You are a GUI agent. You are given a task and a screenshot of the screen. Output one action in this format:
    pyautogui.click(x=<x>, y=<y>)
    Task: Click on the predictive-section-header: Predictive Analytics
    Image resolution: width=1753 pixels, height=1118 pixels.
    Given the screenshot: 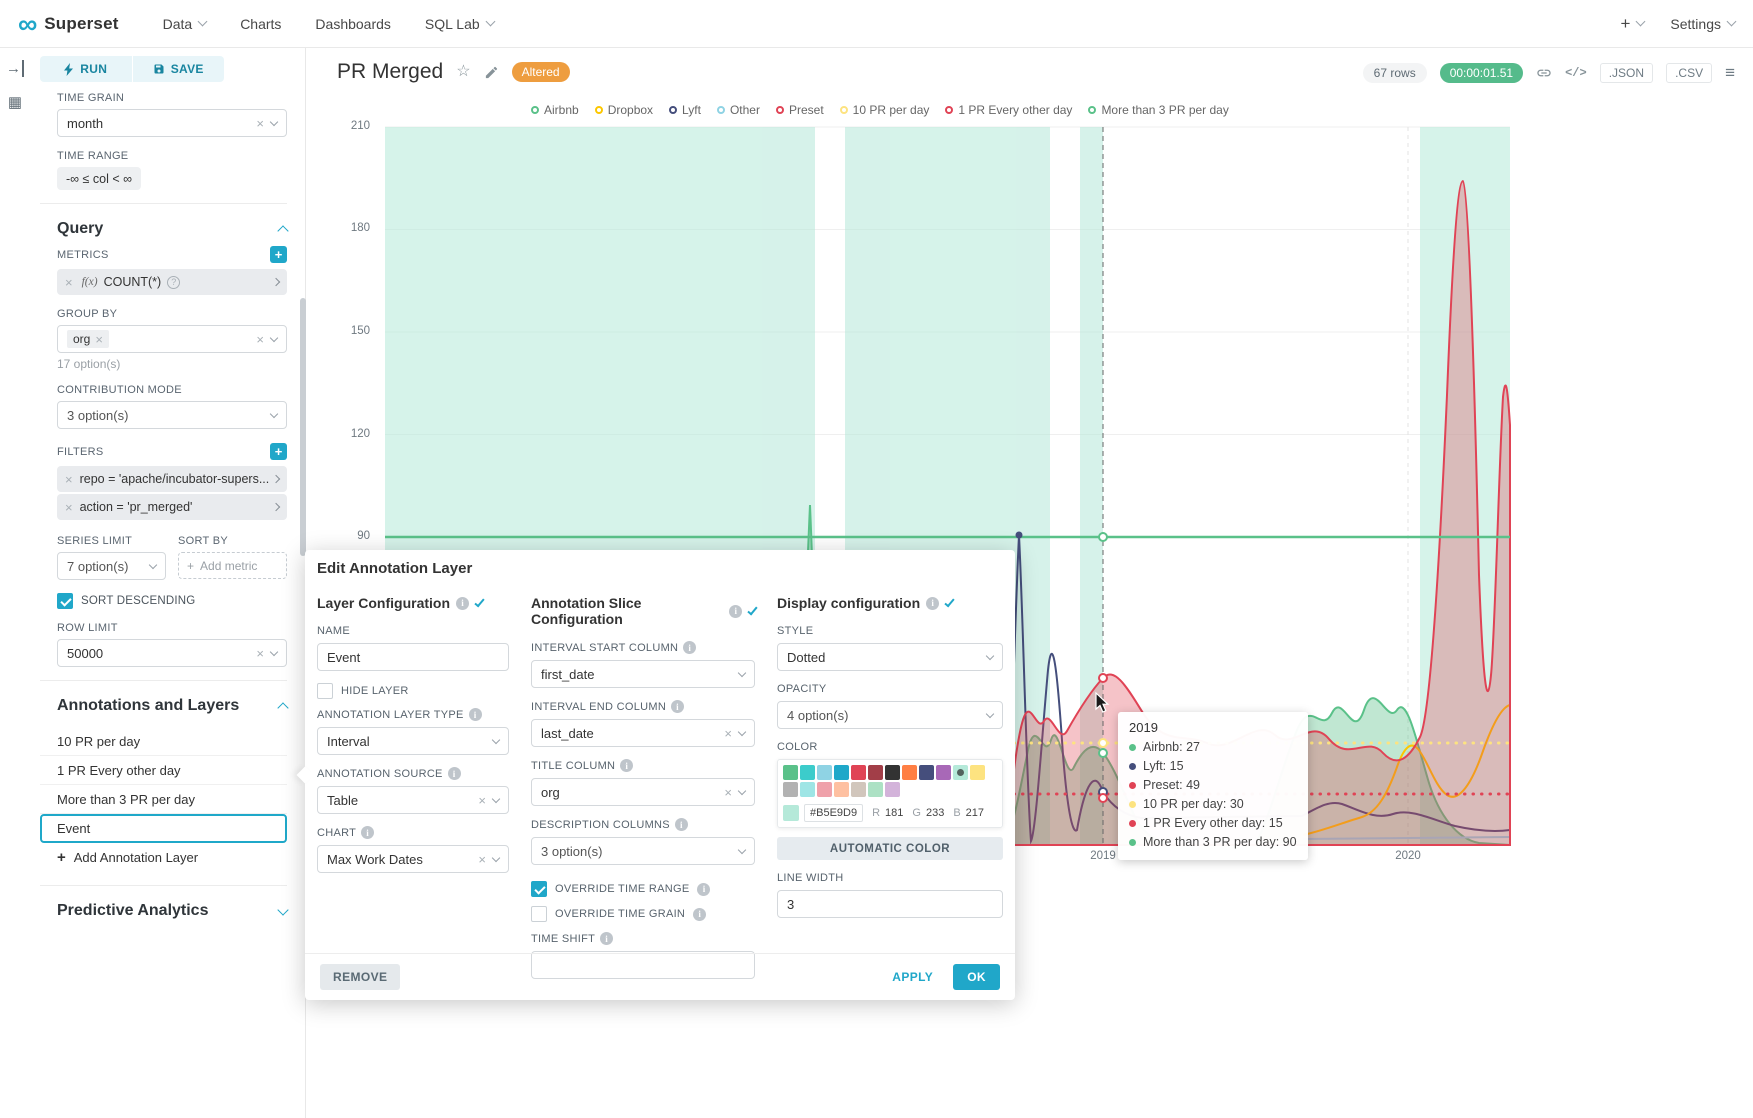 What is the action you would take?
    pyautogui.click(x=173, y=911)
    